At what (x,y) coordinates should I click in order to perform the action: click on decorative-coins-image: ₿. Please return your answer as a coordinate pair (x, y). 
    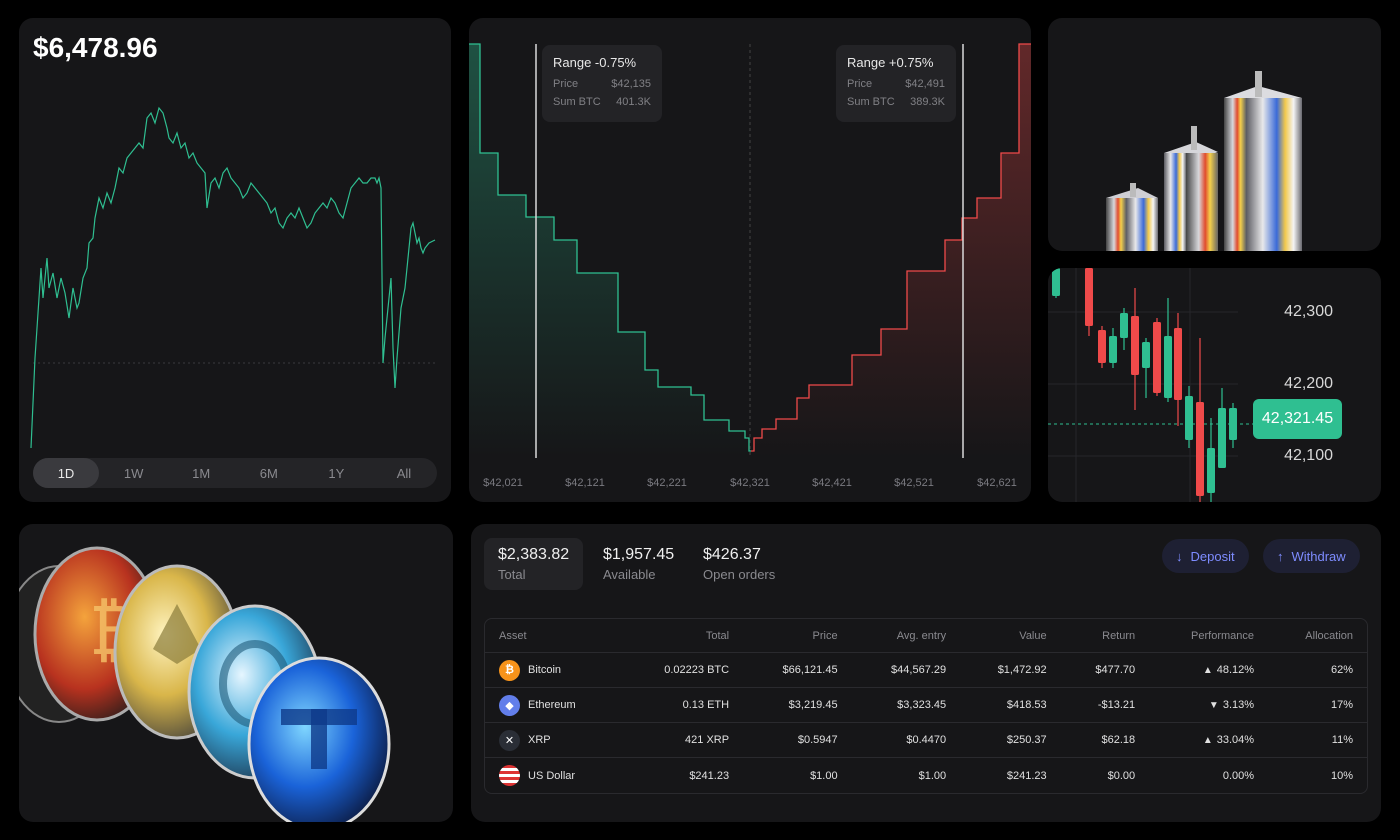
    Looking at the image, I should click on (236, 673).